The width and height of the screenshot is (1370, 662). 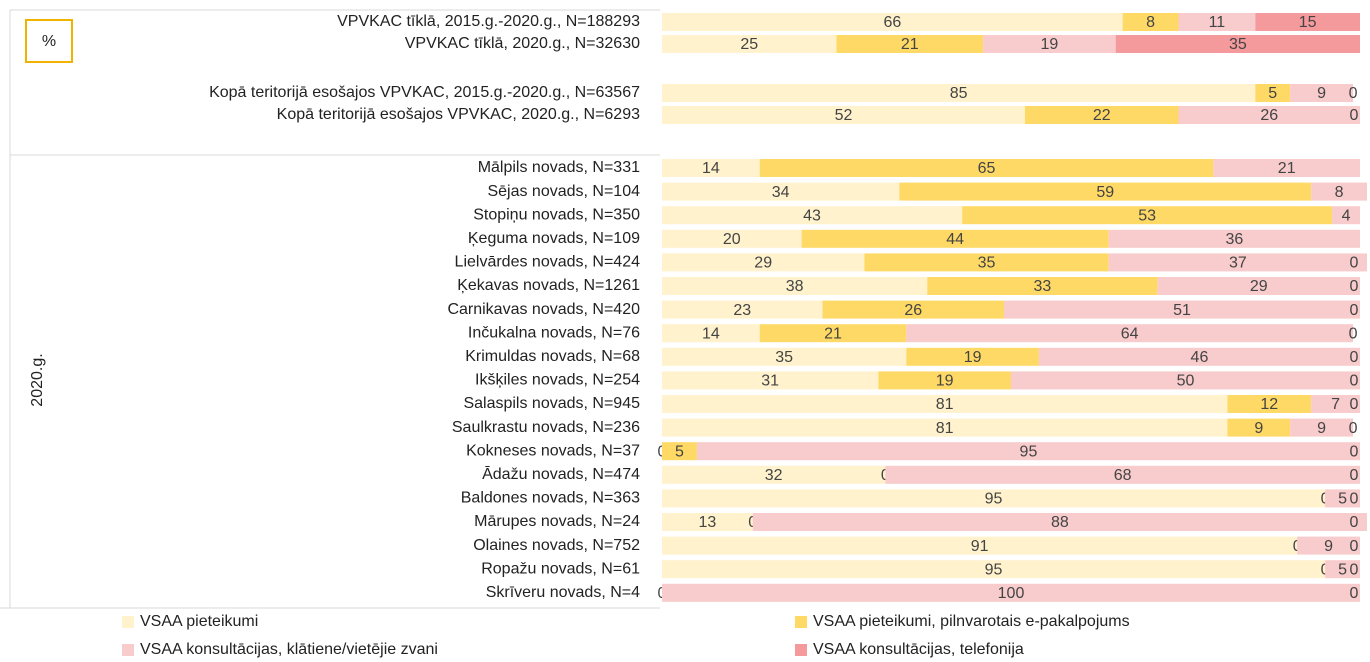 What do you see at coordinates (557, 521) in the screenshot?
I see `category-label: Mārupes novads, N=24` at bounding box center [557, 521].